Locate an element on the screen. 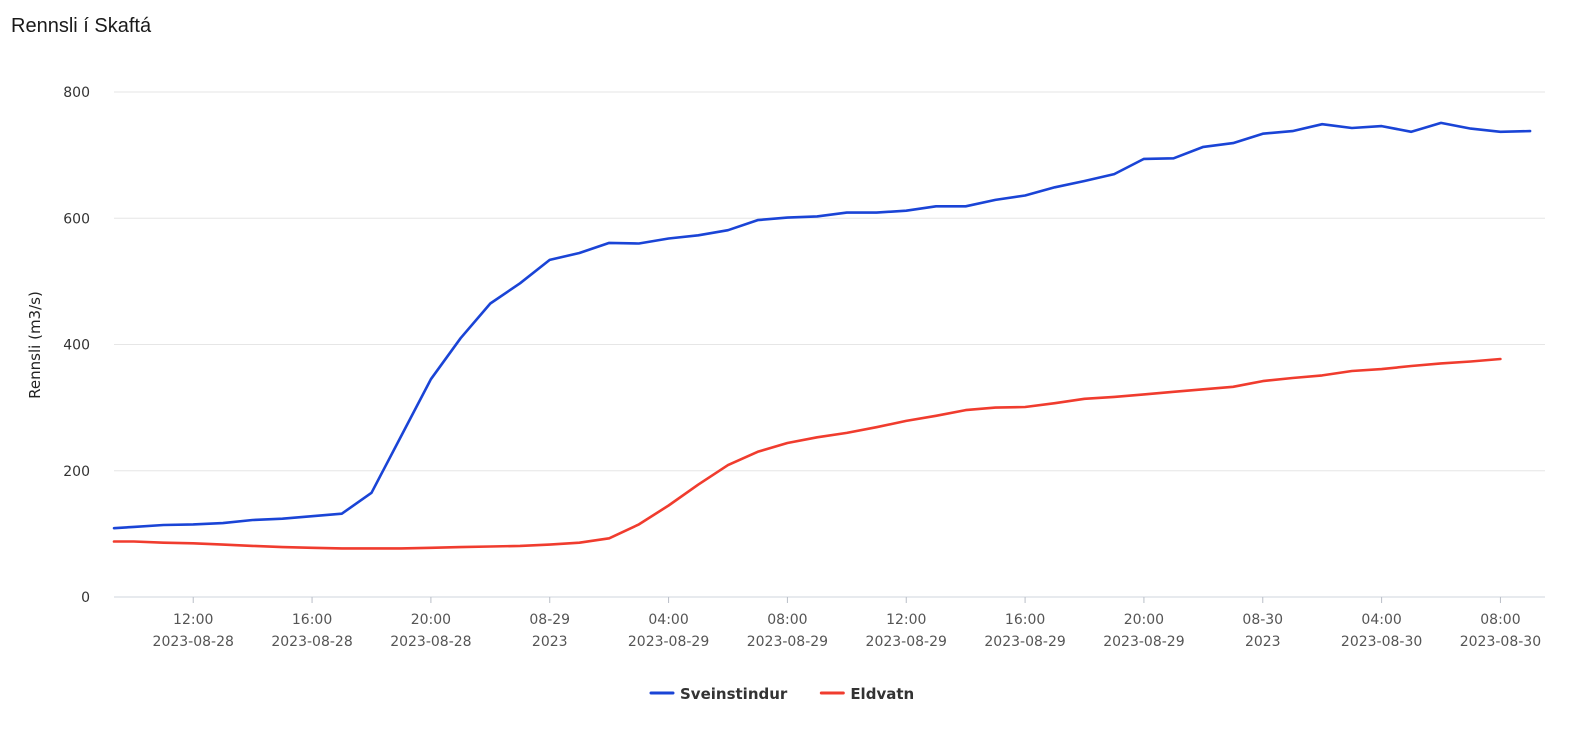 The height and width of the screenshot is (737, 1579). y-tick-label: 800 is located at coordinates (76, 93).